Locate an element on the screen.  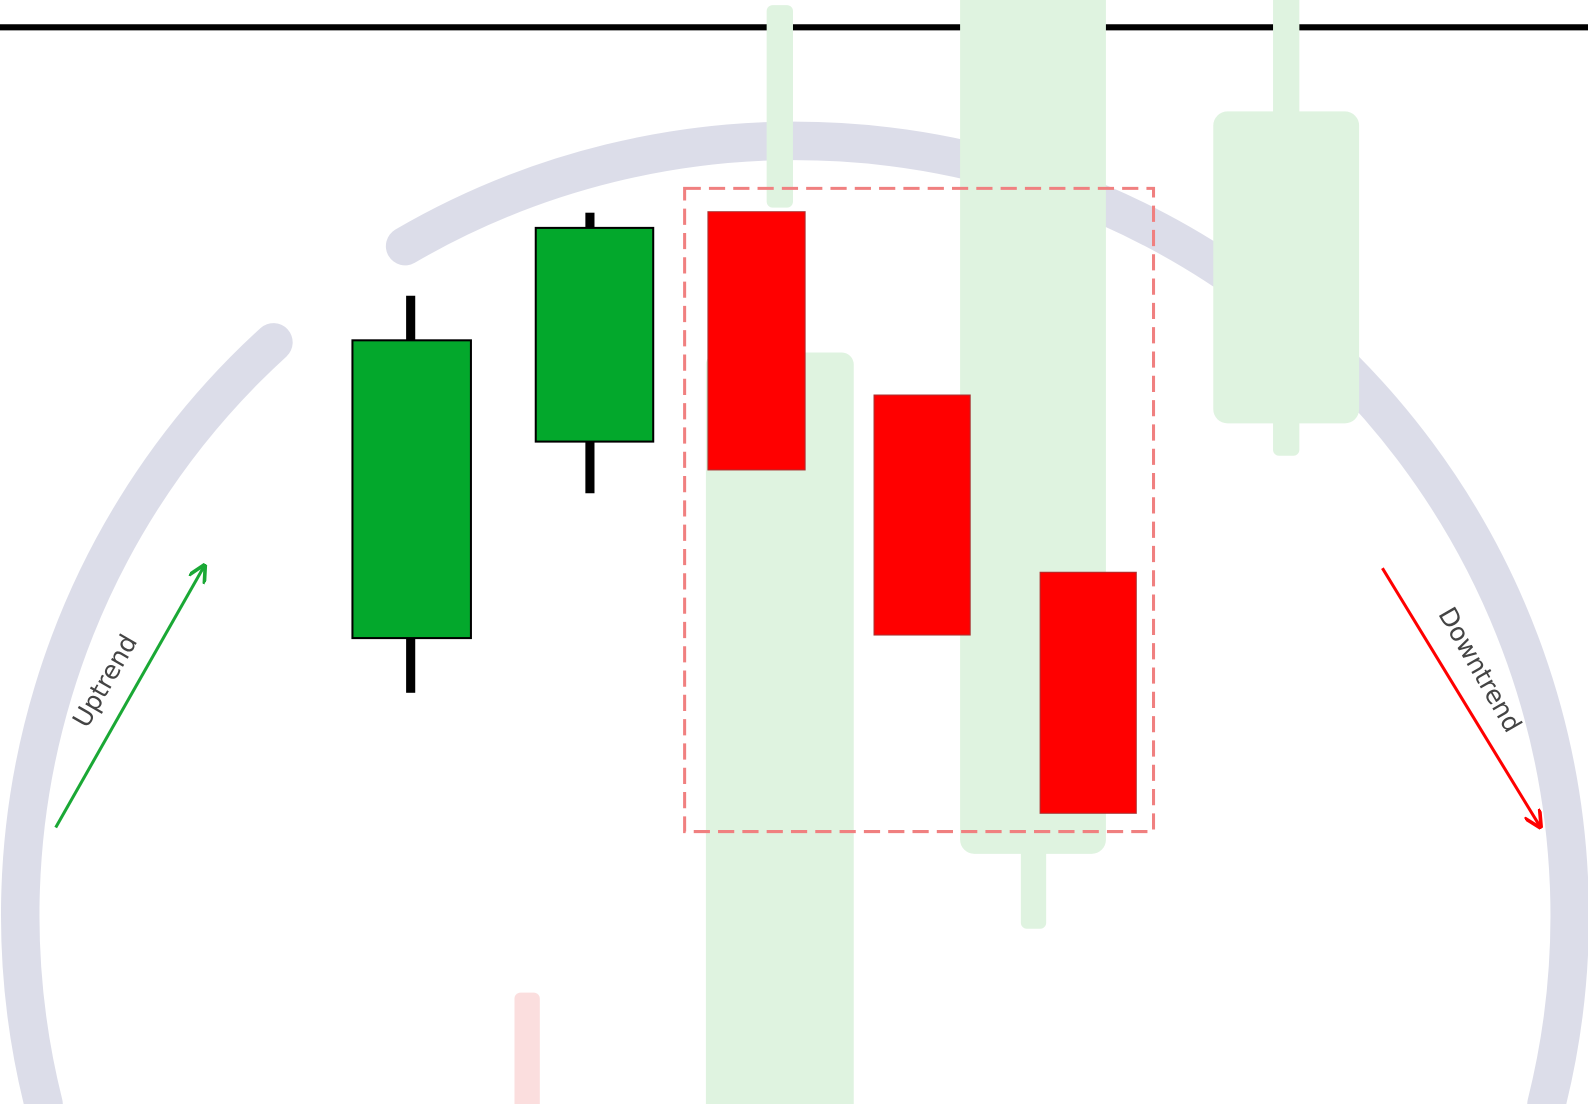
arc-left is located at coordinates (147, 713).